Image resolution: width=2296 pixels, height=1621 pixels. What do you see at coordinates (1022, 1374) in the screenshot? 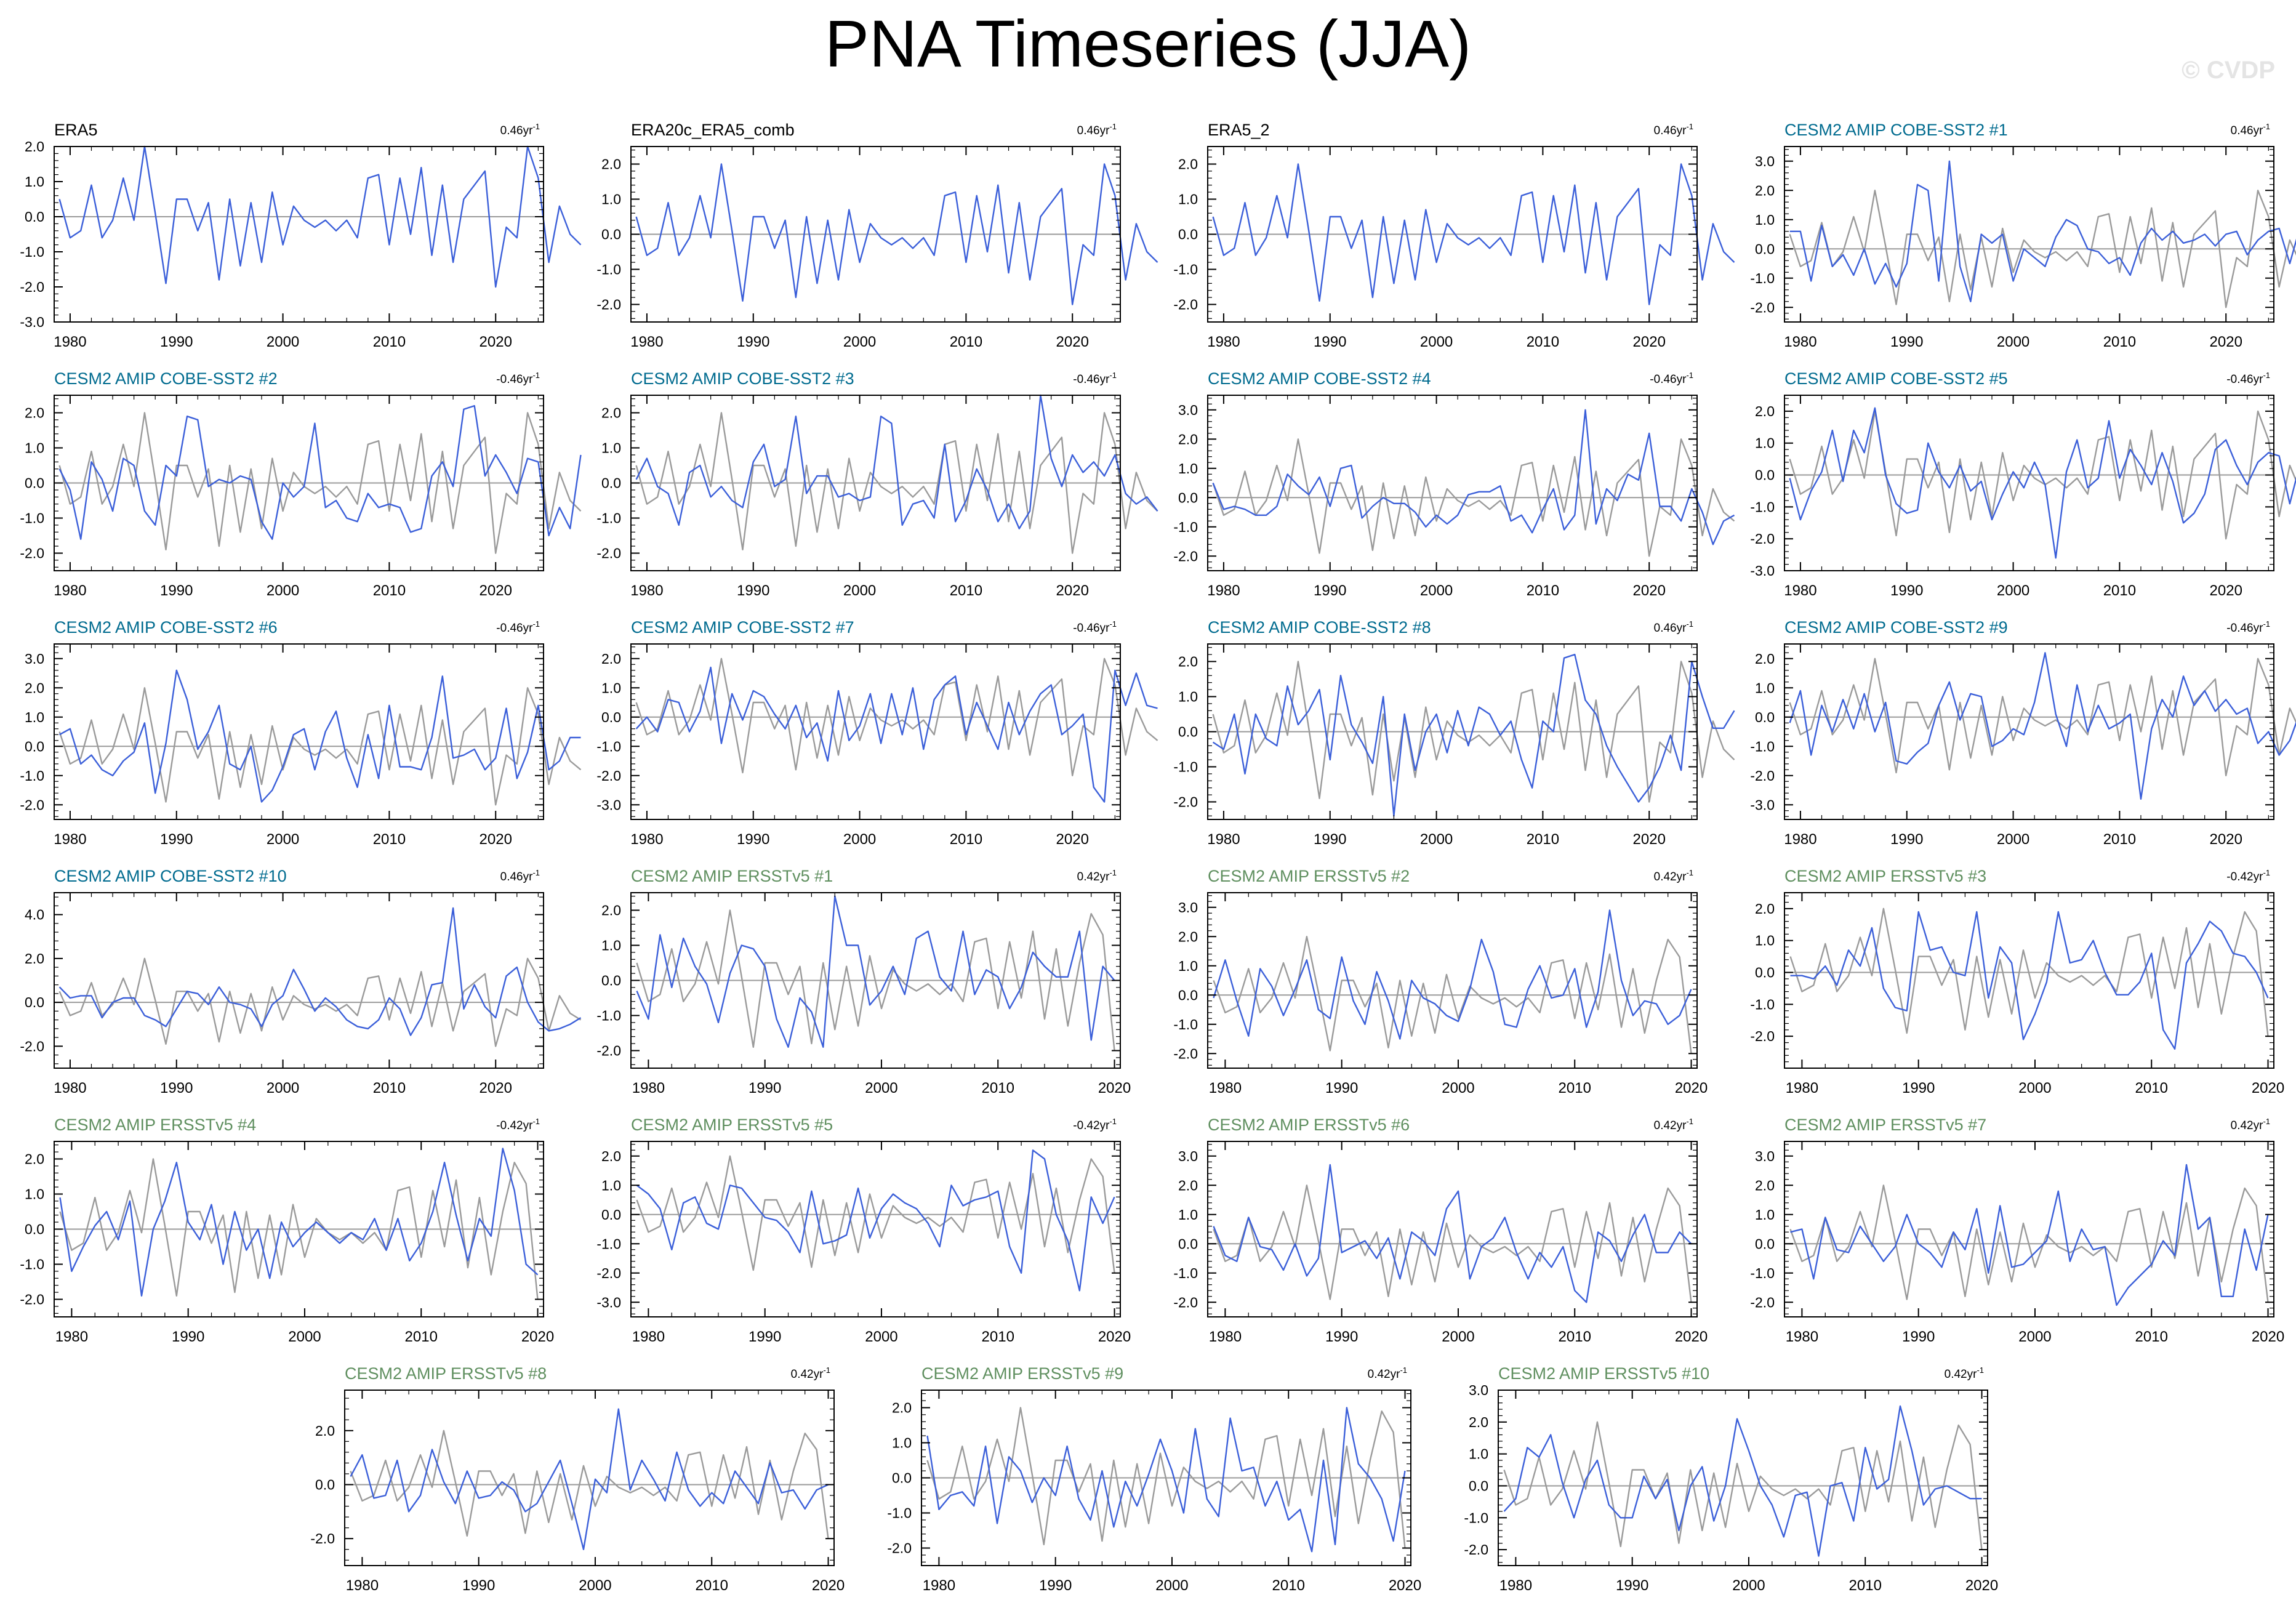
I see `panel-title: CESM2 AMIP ERSSTv5 #9` at bounding box center [1022, 1374].